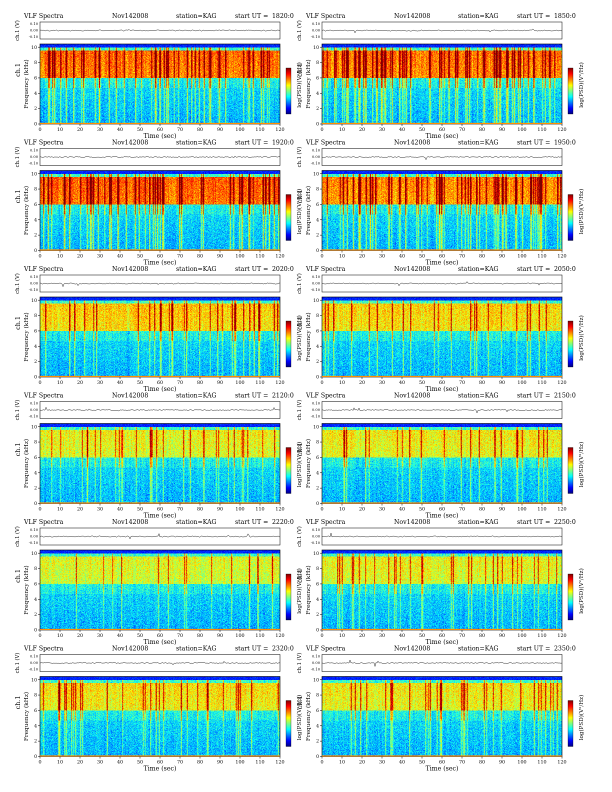 This screenshot has height=792, width=612. Describe the element at coordinates (316, 290) in the screenshot. I see `trace-tick-label: -0.10` at that location.